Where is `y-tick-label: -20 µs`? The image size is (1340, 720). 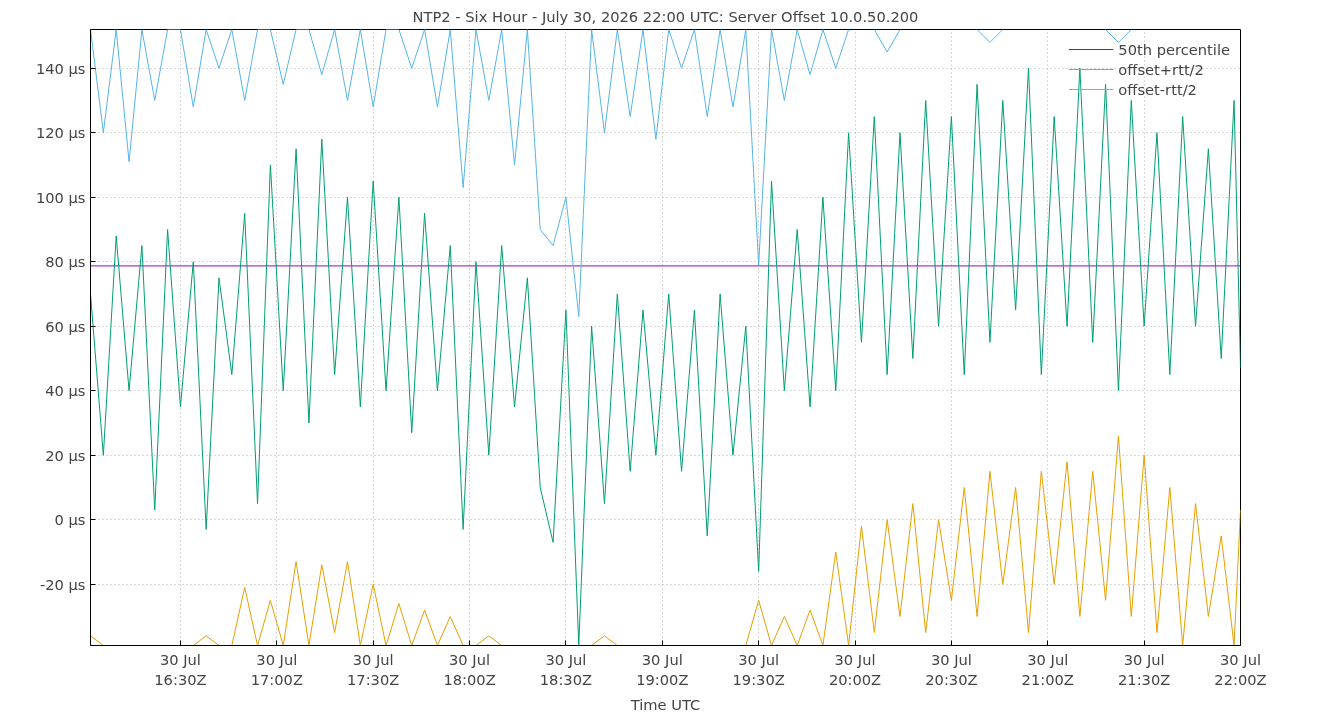
y-tick-label: -20 µs is located at coordinates (62, 584).